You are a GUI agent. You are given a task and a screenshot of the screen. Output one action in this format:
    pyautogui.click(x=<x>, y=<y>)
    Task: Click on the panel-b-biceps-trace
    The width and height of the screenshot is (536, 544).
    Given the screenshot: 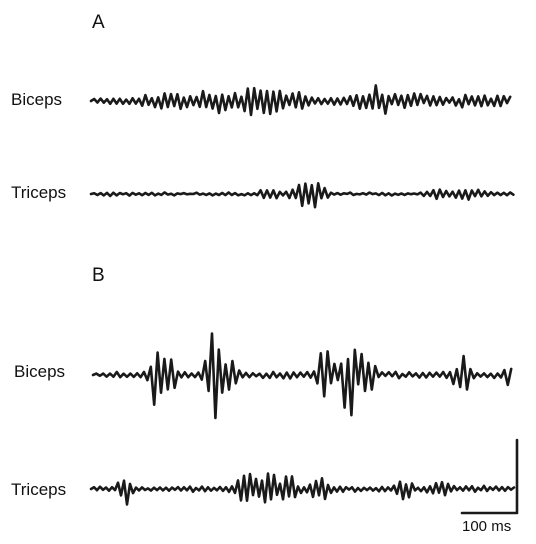 What is the action you would take?
    pyautogui.click(x=302, y=376)
    